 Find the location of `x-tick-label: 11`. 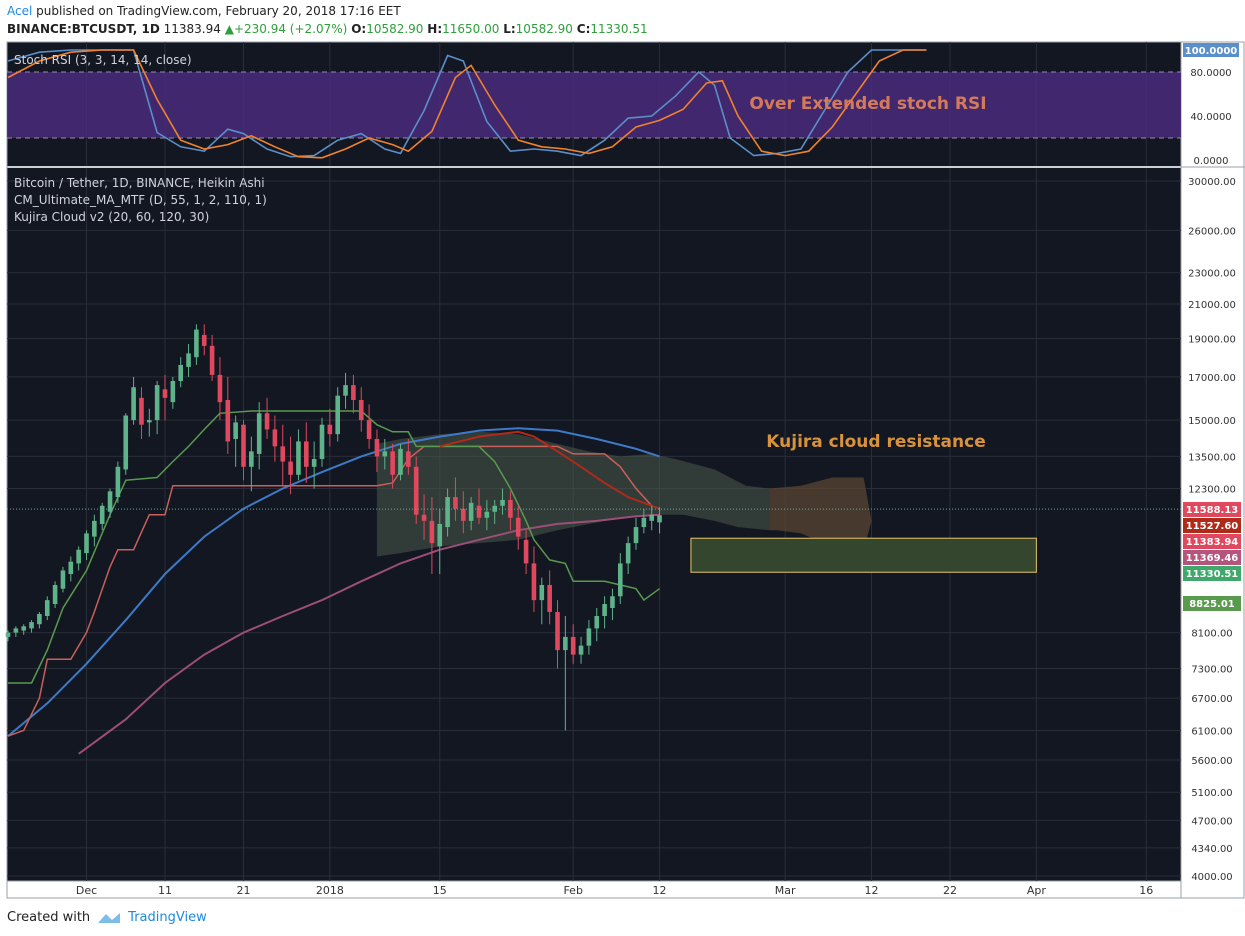

x-tick-label: 11 is located at coordinates (165, 890).